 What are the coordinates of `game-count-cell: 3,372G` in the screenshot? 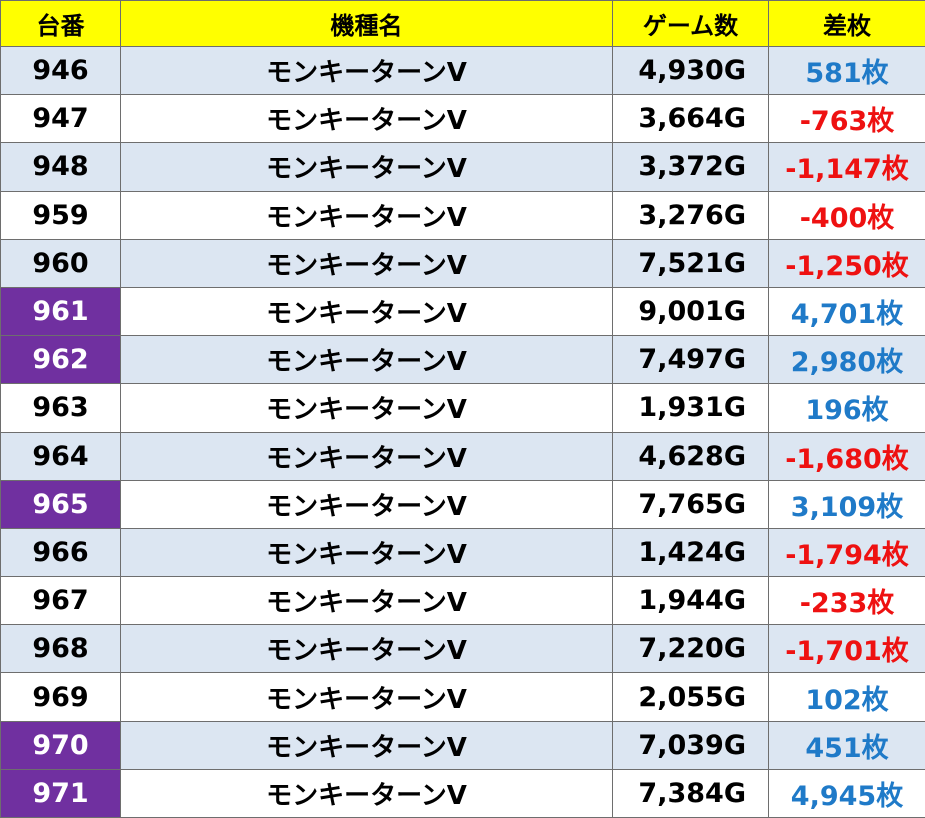 It's located at (690, 167).